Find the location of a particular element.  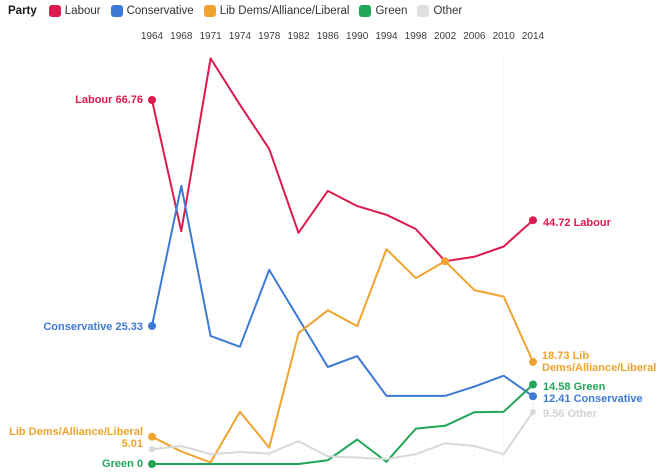

x-axis-tick-label: 2010 is located at coordinates (503, 36).